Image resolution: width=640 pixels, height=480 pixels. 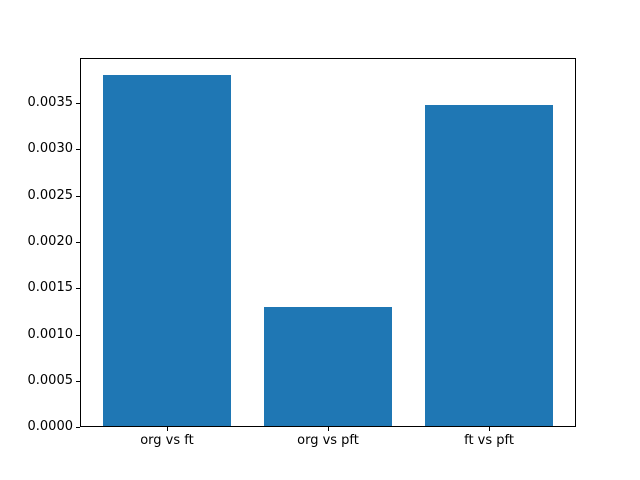 What do you see at coordinates (50, 241) in the screenshot?
I see `y-tick-label: 0.0020` at bounding box center [50, 241].